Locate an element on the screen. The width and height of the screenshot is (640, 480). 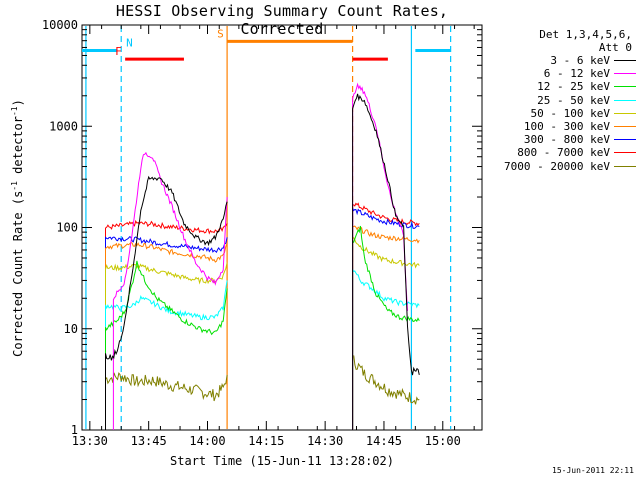
y-axis-label: Corrected Count Rate (s-1 detector-1) is located at coordinates (17, 228).